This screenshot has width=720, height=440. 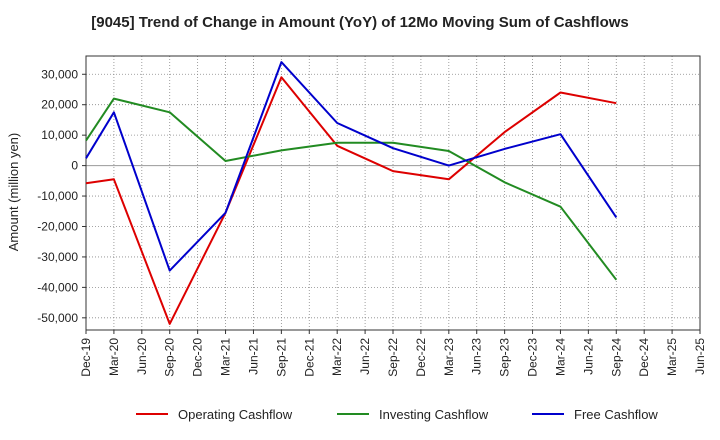 I want to click on x-tick-label: Dec-22, so click(x=421, y=357).